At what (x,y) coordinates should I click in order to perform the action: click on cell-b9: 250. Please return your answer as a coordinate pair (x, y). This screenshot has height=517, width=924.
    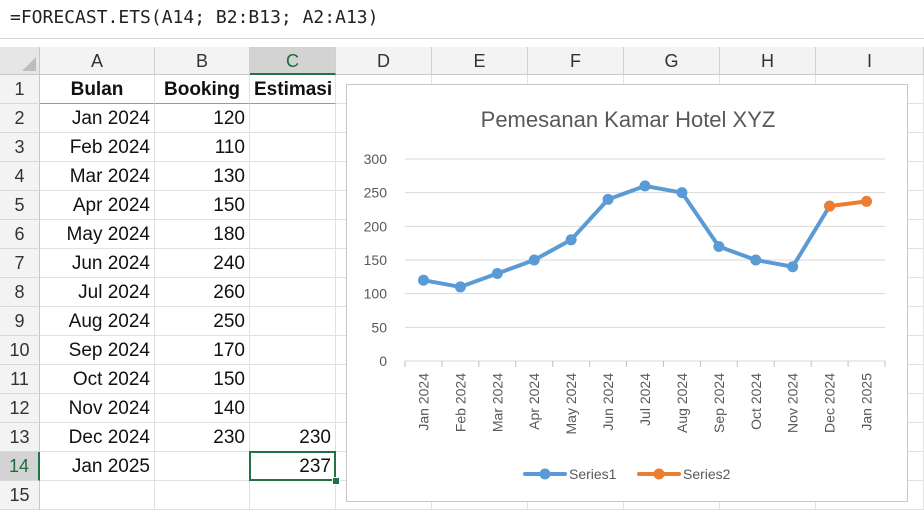
    Looking at the image, I should click on (202, 321).